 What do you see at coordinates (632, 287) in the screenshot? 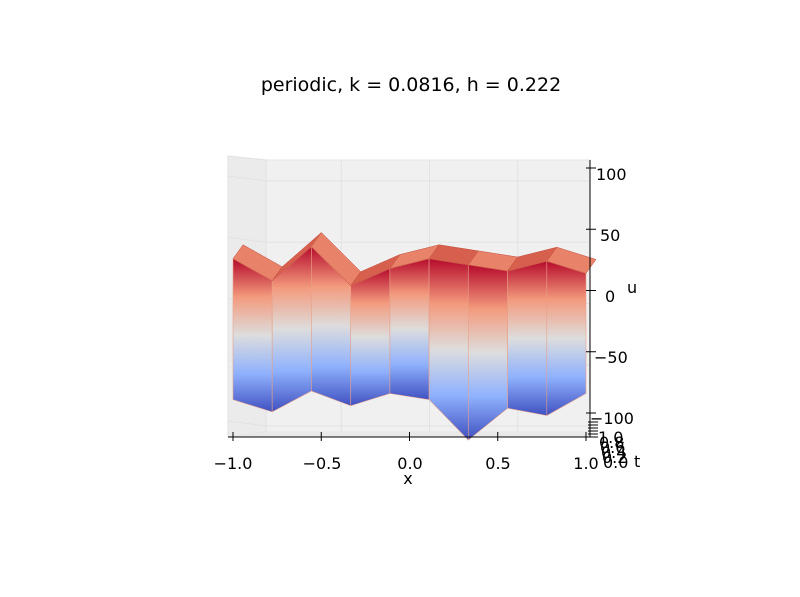
I see `z-axis-label: u` at bounding box center [632, 287].